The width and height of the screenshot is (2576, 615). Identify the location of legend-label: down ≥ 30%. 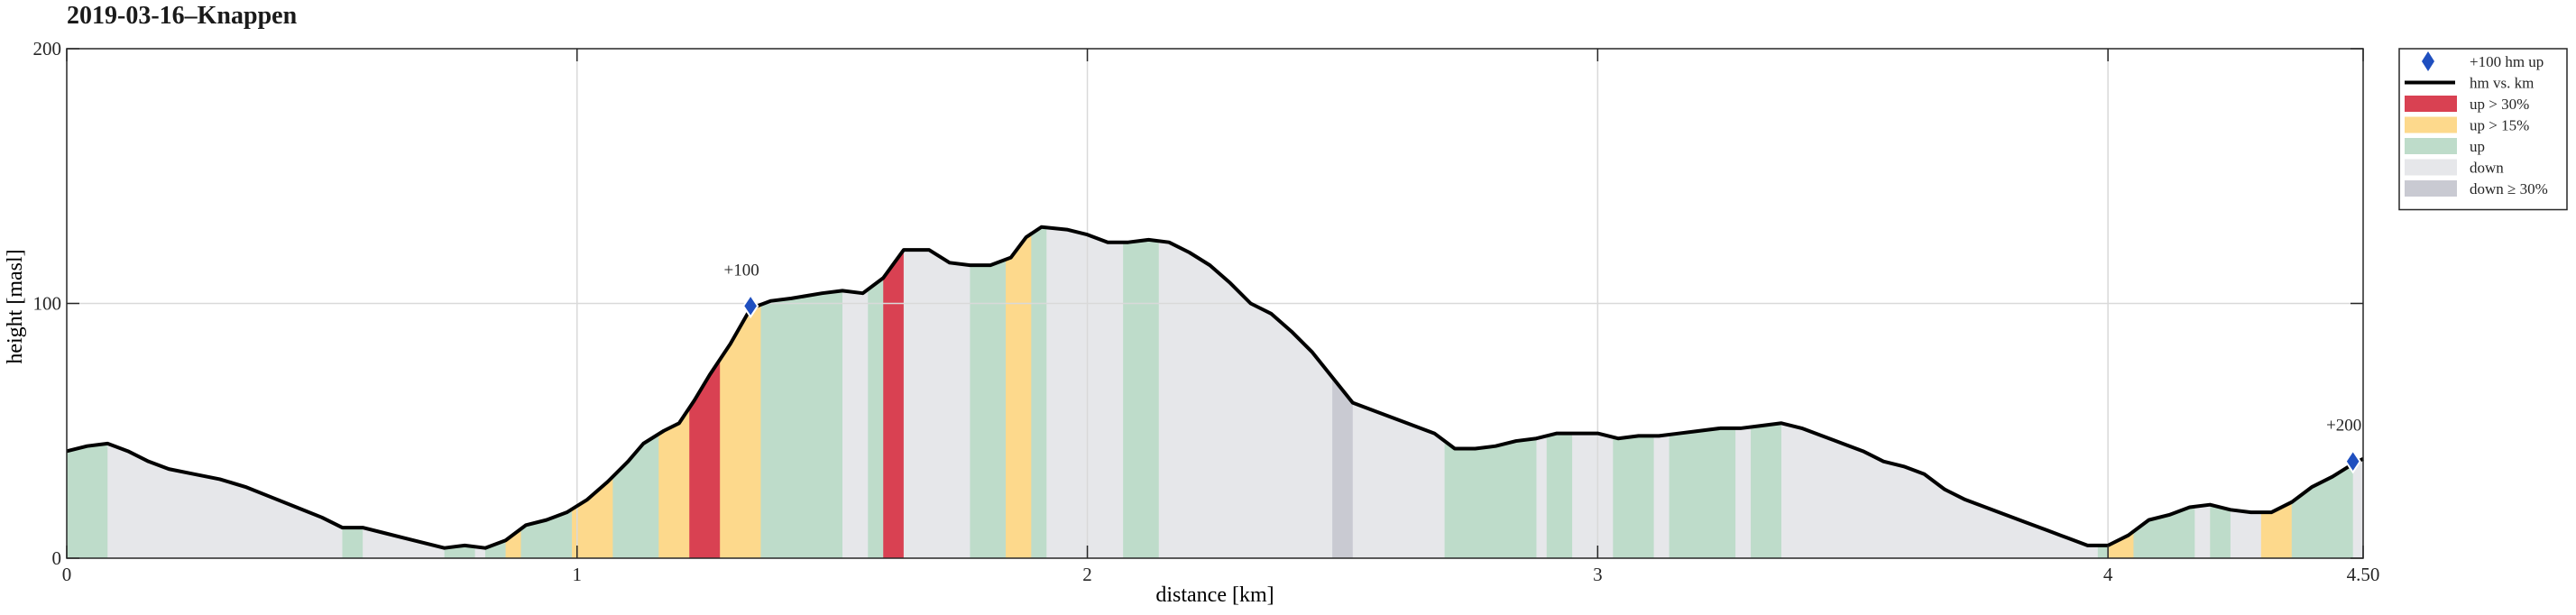
(2509, 188).